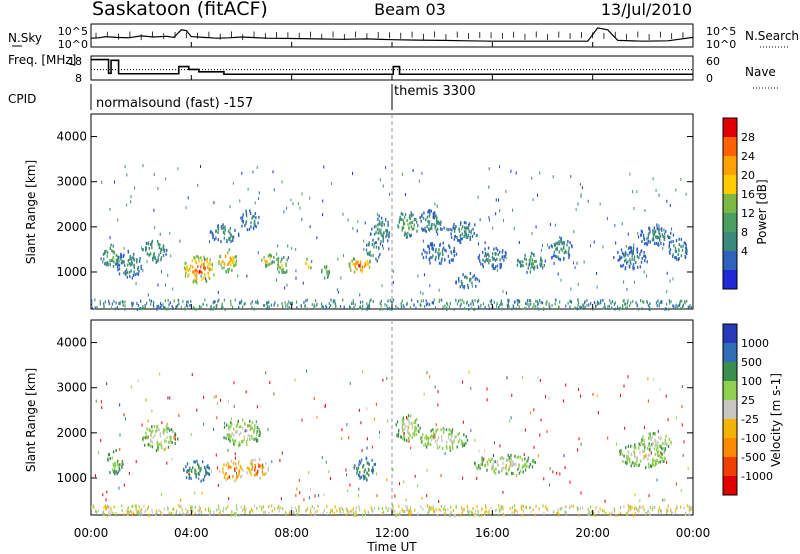 This screenshot has width=800, height=554. I want to click on time-tick-label: 00:00, so click(693, 533).